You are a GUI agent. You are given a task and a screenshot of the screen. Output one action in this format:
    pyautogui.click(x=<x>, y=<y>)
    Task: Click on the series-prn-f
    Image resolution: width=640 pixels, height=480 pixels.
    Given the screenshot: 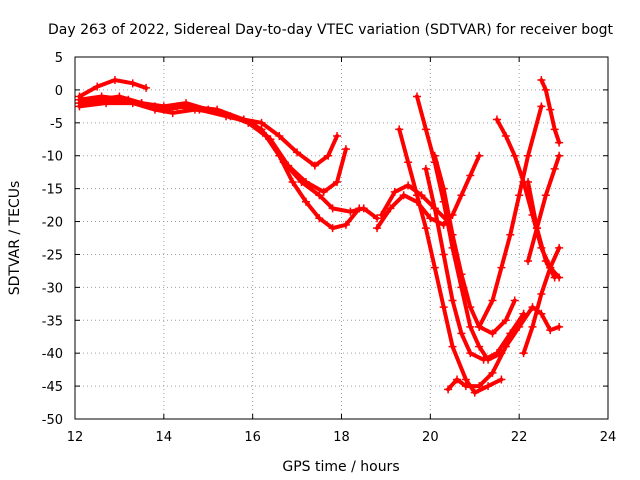 What is the action you would take?
    pyautogui.click(x=428, y=192)
    